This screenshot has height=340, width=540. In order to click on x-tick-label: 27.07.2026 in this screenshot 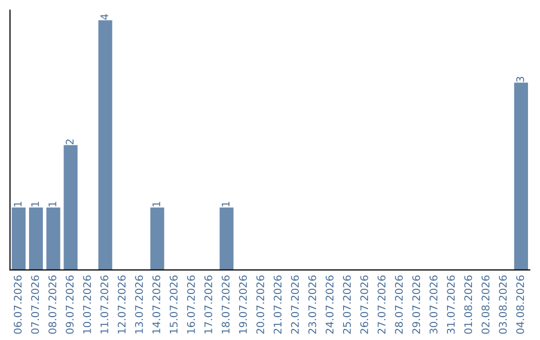, I will do `click(382, 304)`.